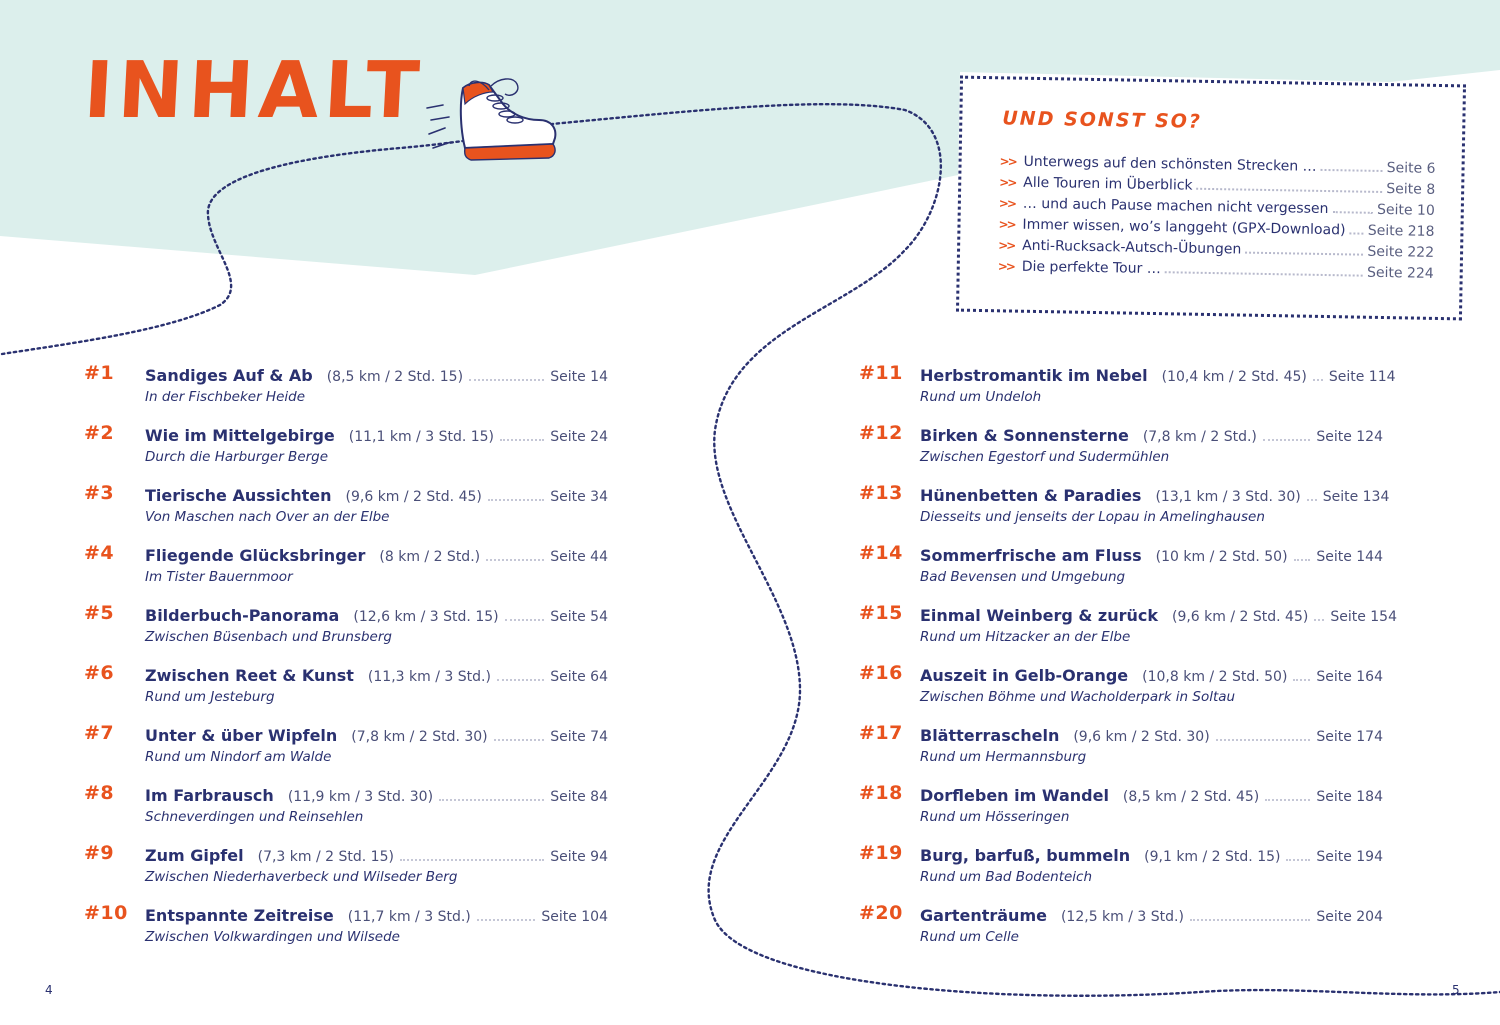 This screenshot has width=1500, height=1025. What do you see at coordinates (579, 377) in the screenshot?
I see `tour-page: Seite 14` at bounding box center [579, 377].